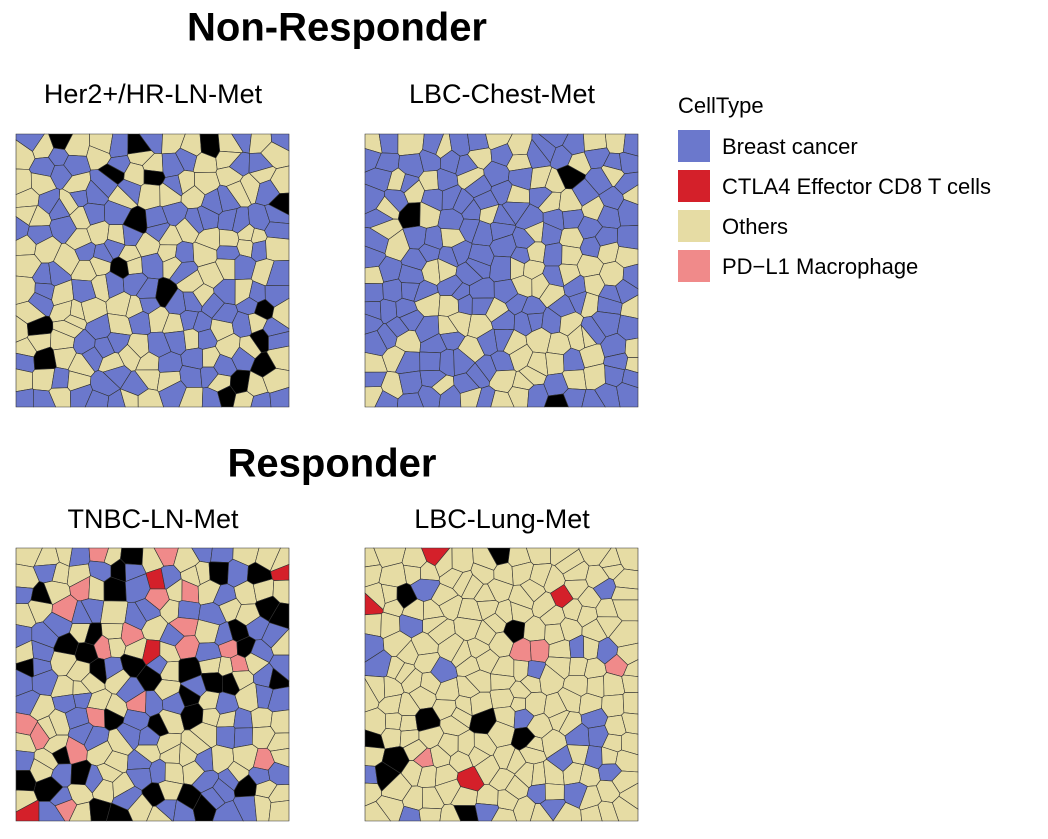 The image size is (1048, 839). What do you see at coordinates (153, 519) in the screenshot?
I see `panel-title: TNBC-LN-Met` at bounding box center [153, 519].